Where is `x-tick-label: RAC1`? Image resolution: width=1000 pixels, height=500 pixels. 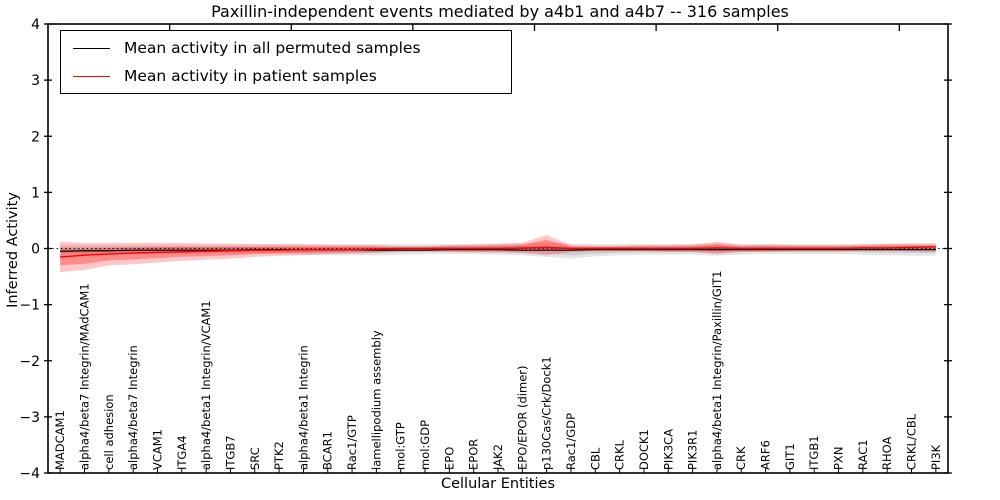 x-tick-label: RAC1 is located at coordinates (863, 454).